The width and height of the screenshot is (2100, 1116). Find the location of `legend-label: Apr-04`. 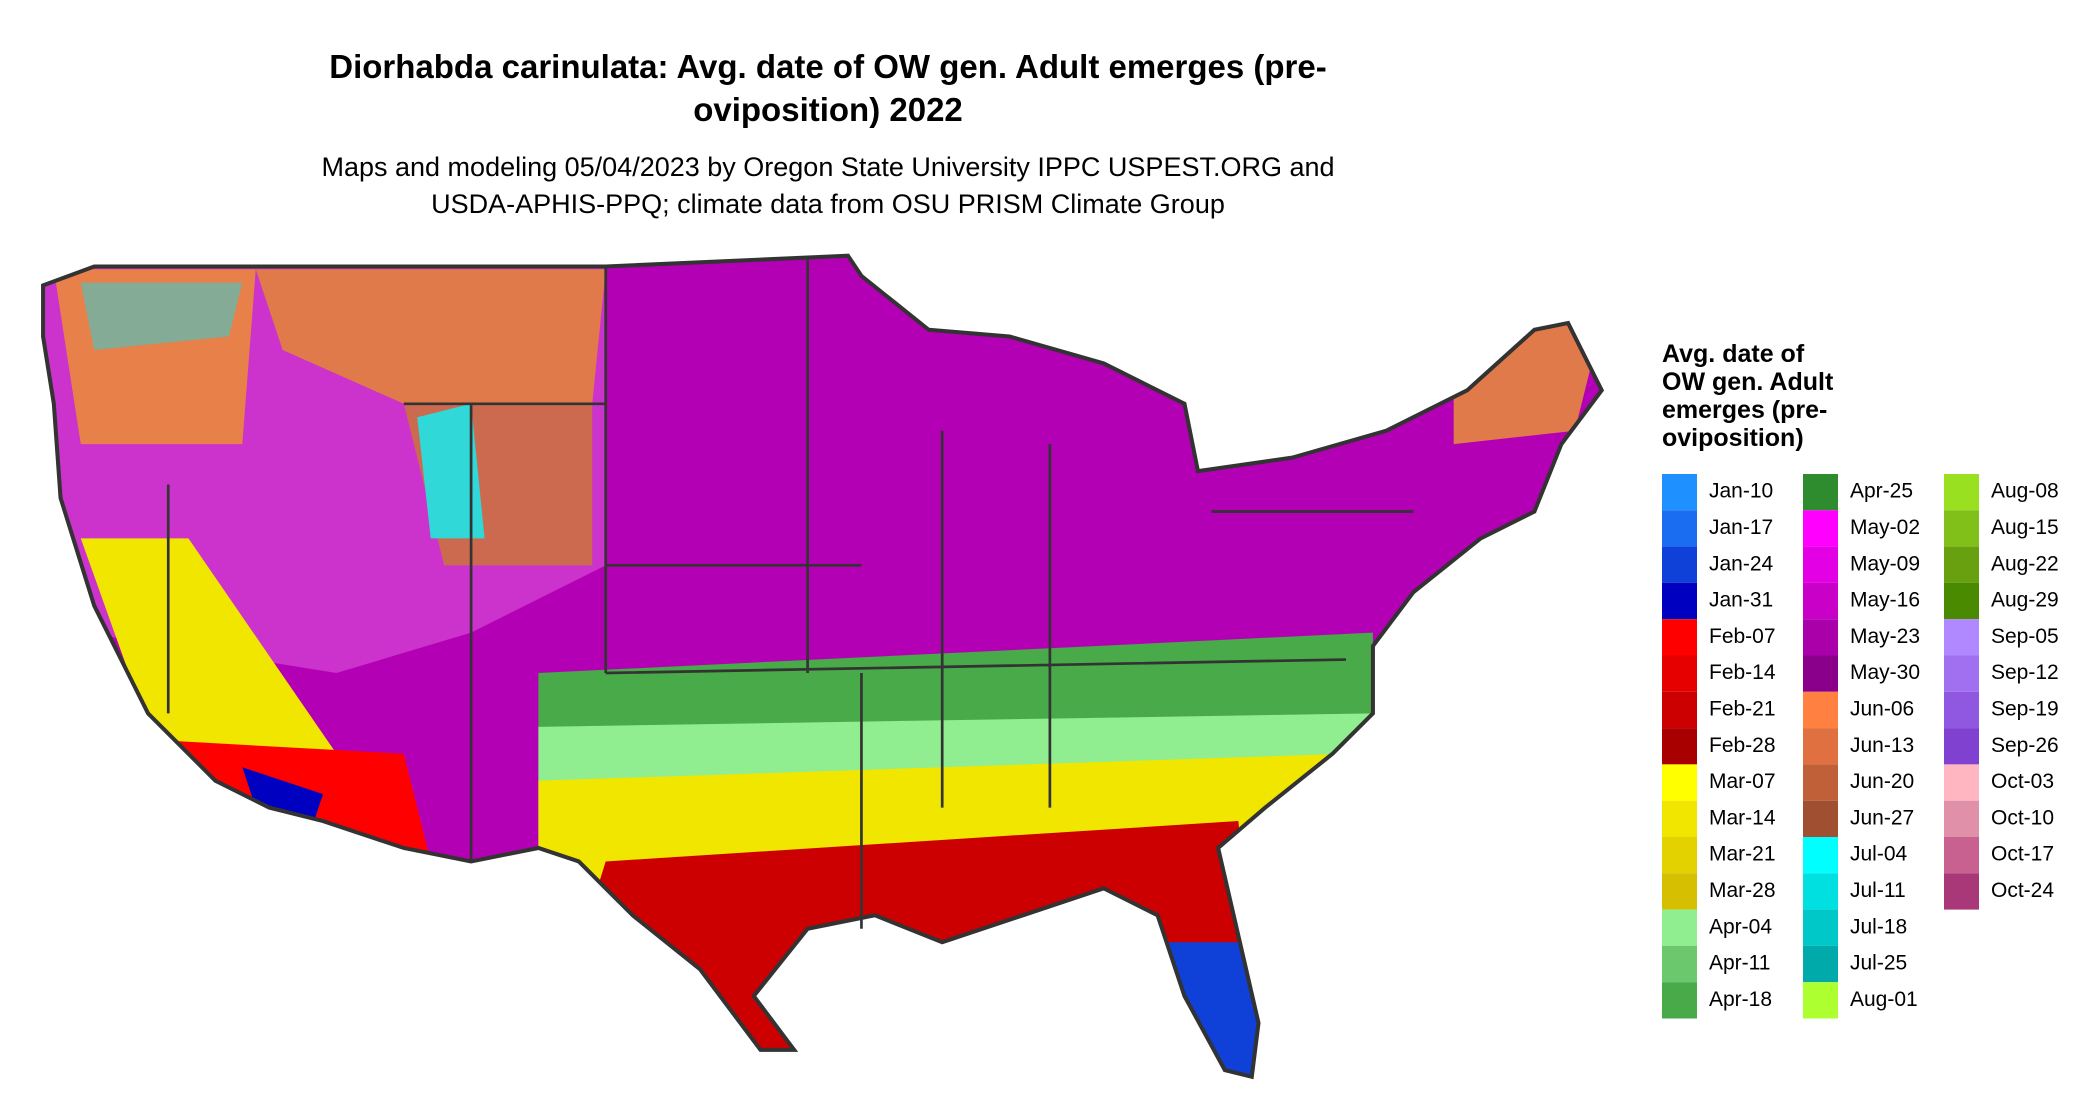

legend-label: Apr-04 is located at coordinates (1740, 926).